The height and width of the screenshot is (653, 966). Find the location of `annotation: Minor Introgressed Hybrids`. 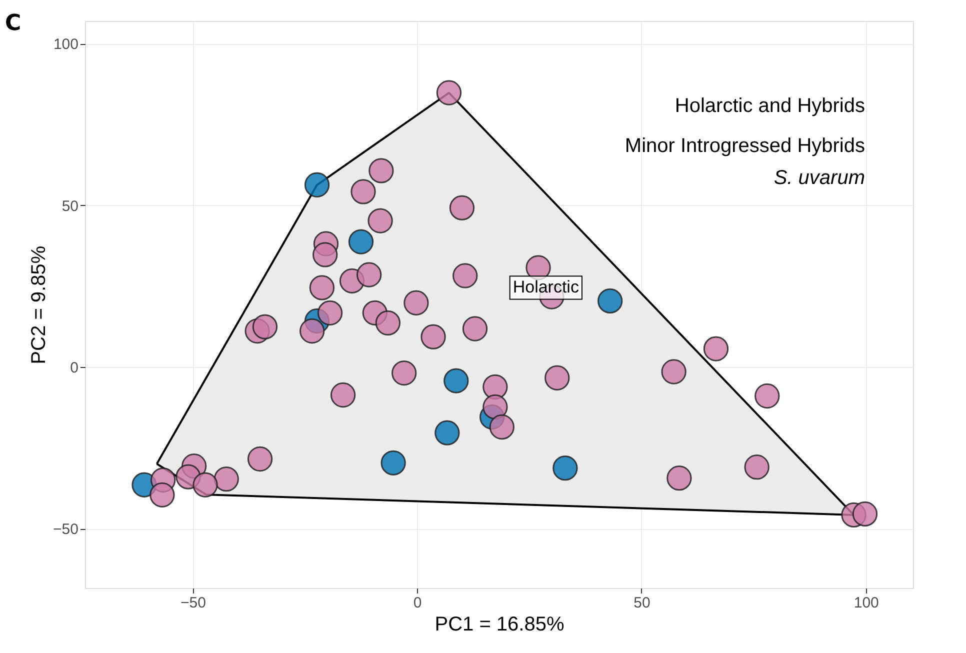

annotation: Minor Introgressed Hybrids is located at coordinates (744, 146).